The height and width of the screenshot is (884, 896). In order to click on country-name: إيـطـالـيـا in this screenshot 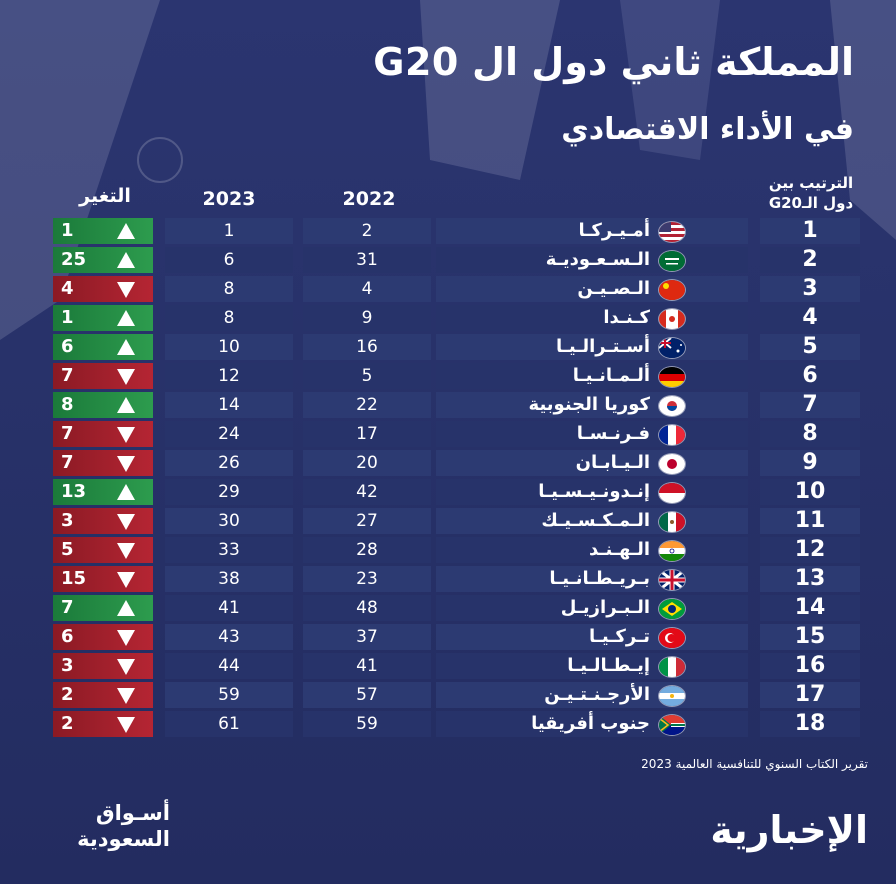, I will do `click(608, 665)`.